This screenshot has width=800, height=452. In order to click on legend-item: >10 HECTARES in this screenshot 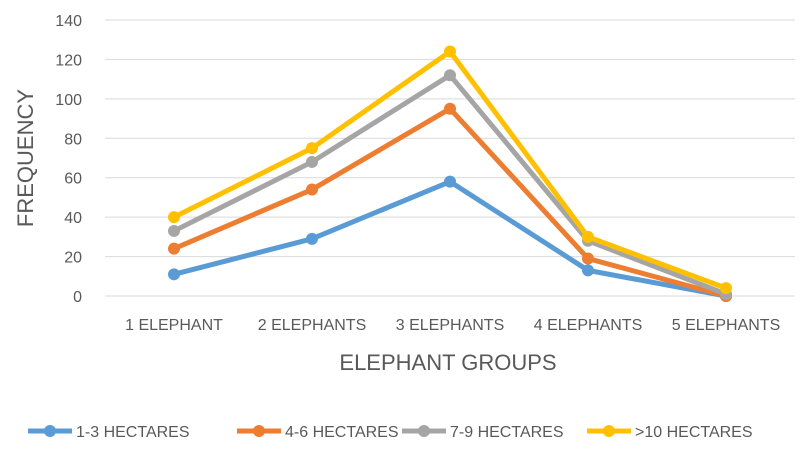, I will do `click(670, 432)`.